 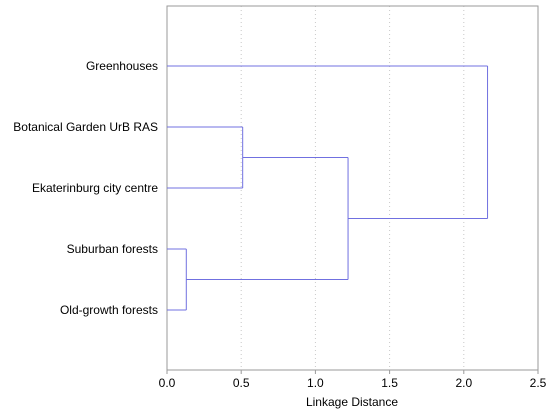 I want to click on x-tick-label: 2.5, so click(x=538, y=383).